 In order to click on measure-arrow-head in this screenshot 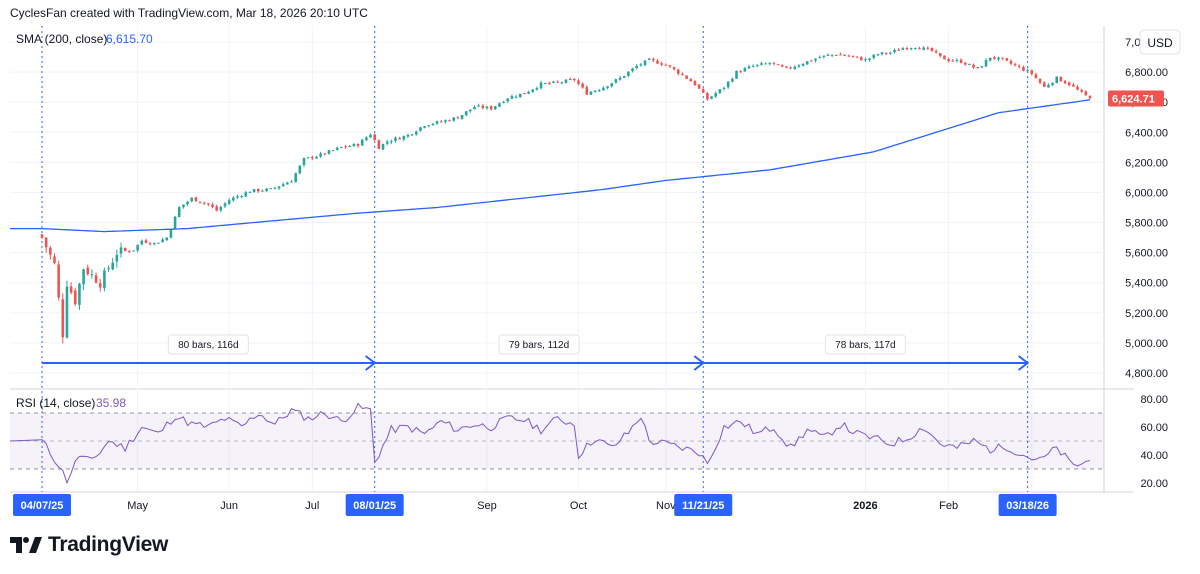, I will do `click(371, 363)`.